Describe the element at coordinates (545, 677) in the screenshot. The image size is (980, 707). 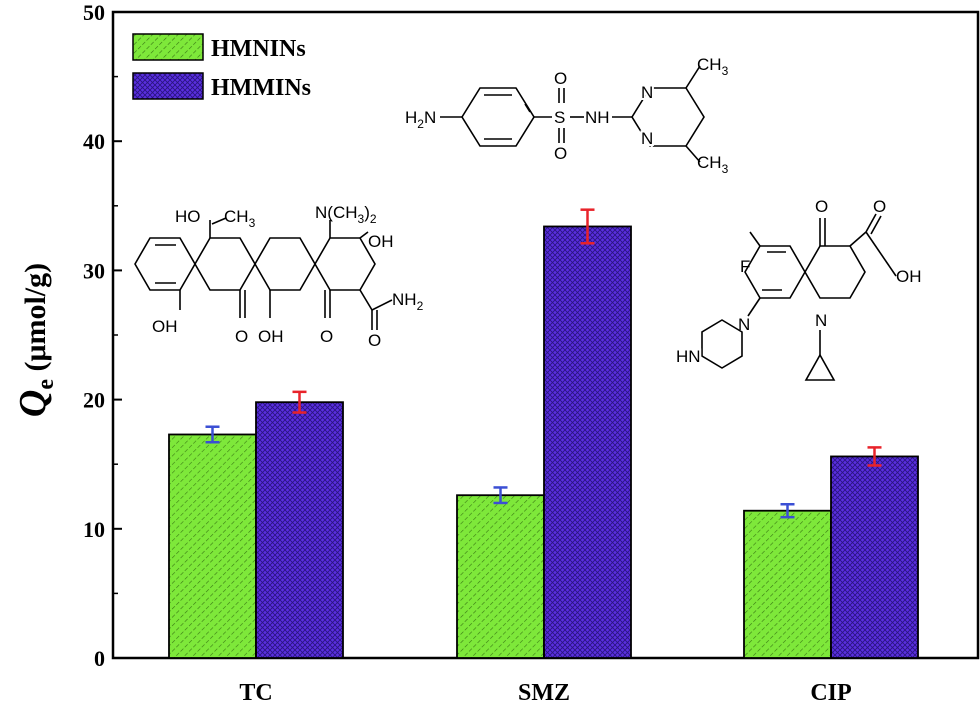
I see `x-axis: TC SMZ CIP` at that location.